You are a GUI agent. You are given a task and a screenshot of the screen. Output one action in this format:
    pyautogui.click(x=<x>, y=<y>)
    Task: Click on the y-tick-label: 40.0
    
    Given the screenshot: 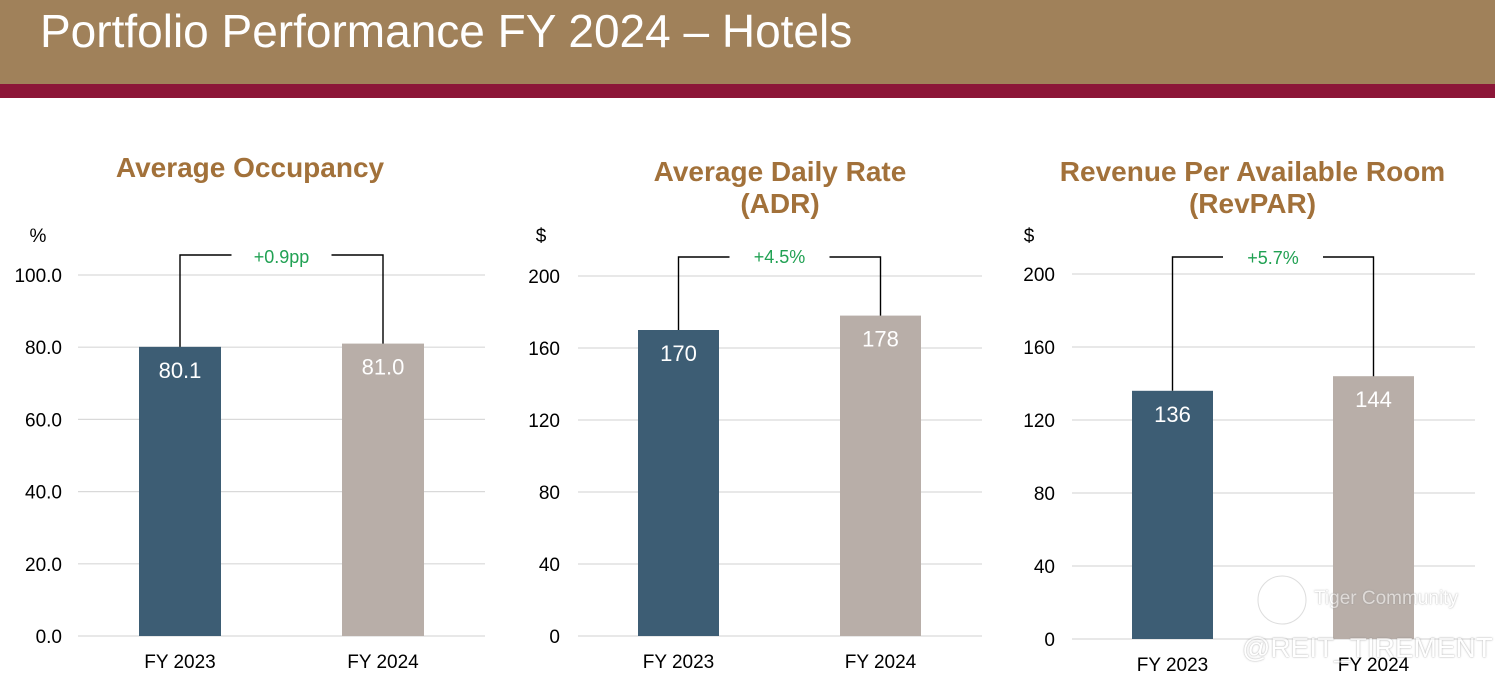 What is the action you would take?
    pyautogui.click(x=43, y=493)
    